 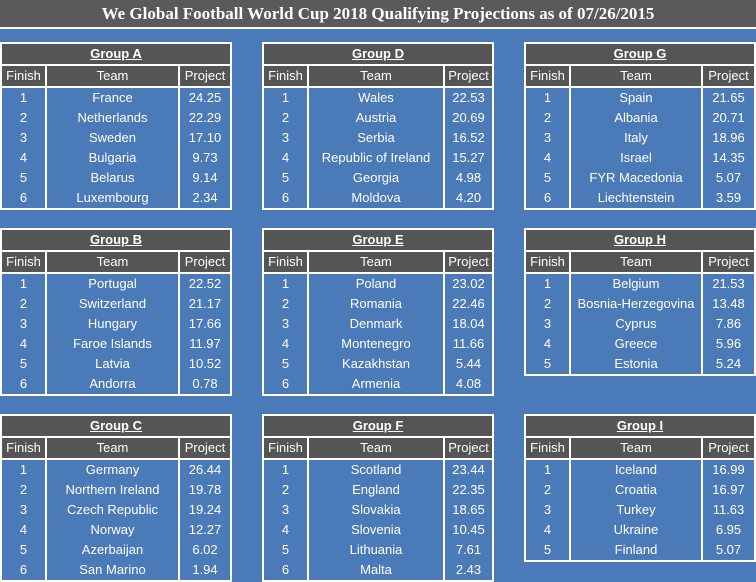 I want to click on team-cell: Belarus, so click(x=112, y=178).